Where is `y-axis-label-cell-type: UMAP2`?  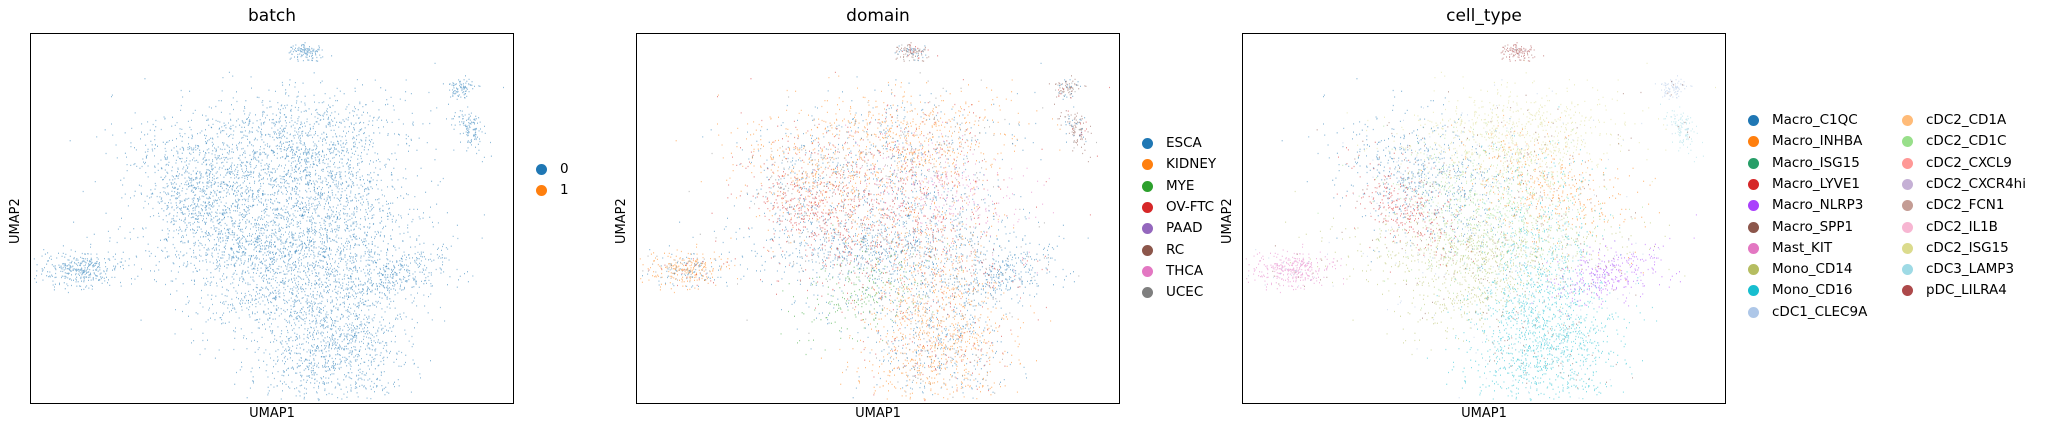
y-axis-label-cell-type: UMAP2 is located at coordinates (1227, 221).